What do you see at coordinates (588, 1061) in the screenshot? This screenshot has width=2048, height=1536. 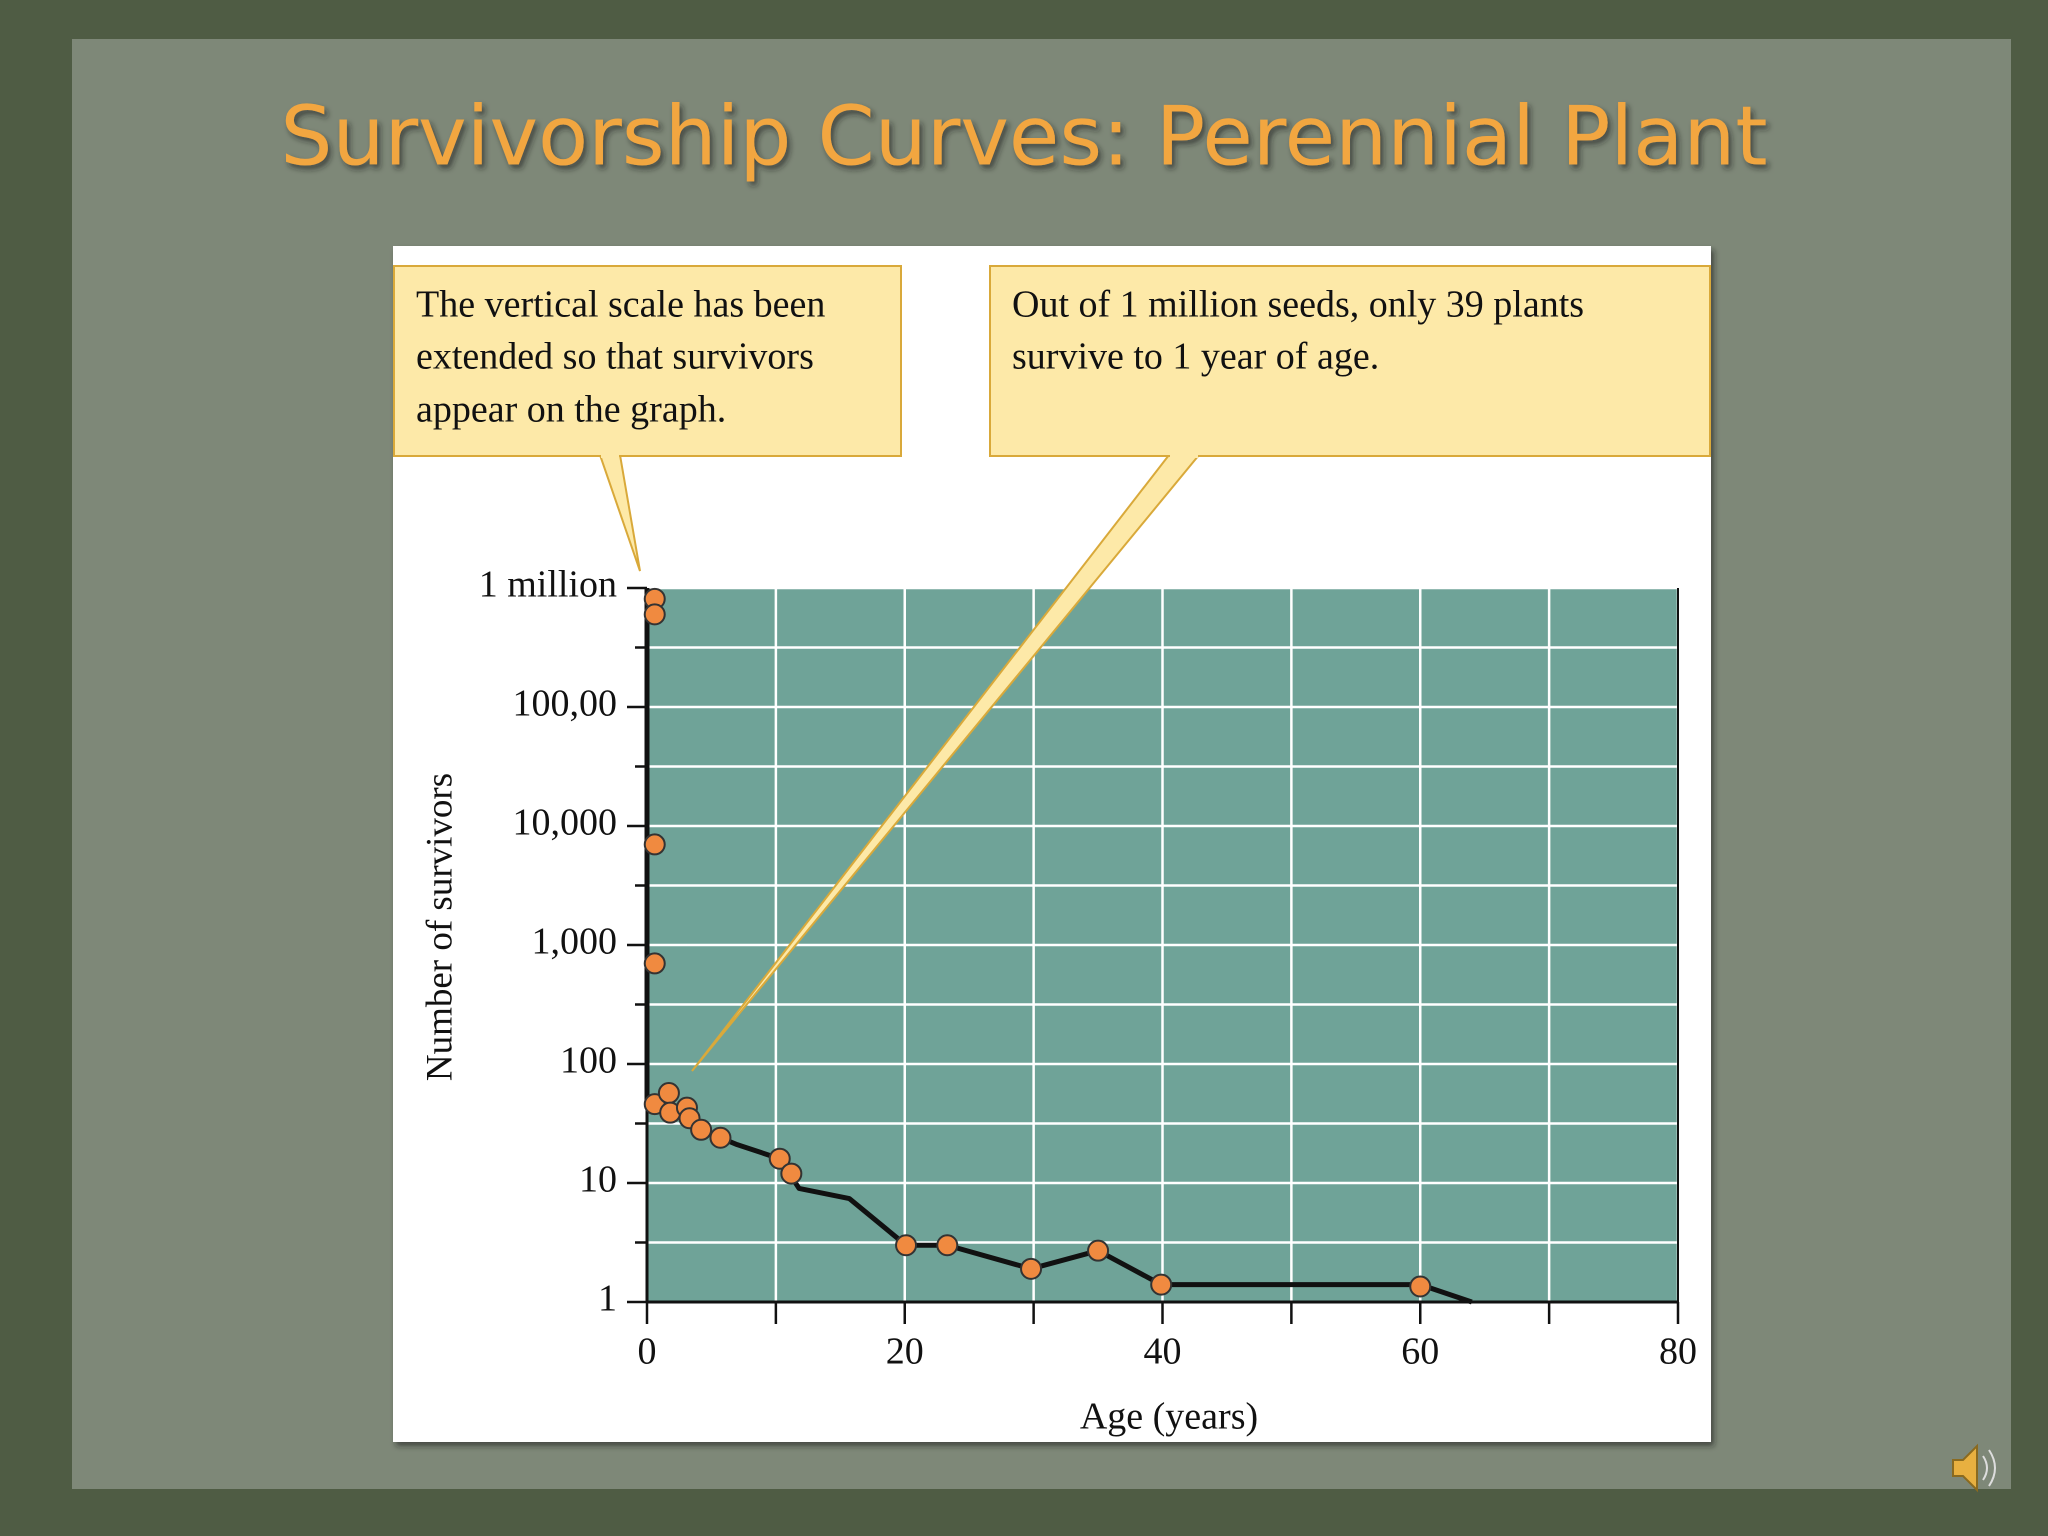 I see `y-tick-label: 100` at bounding box center [588, 1061].